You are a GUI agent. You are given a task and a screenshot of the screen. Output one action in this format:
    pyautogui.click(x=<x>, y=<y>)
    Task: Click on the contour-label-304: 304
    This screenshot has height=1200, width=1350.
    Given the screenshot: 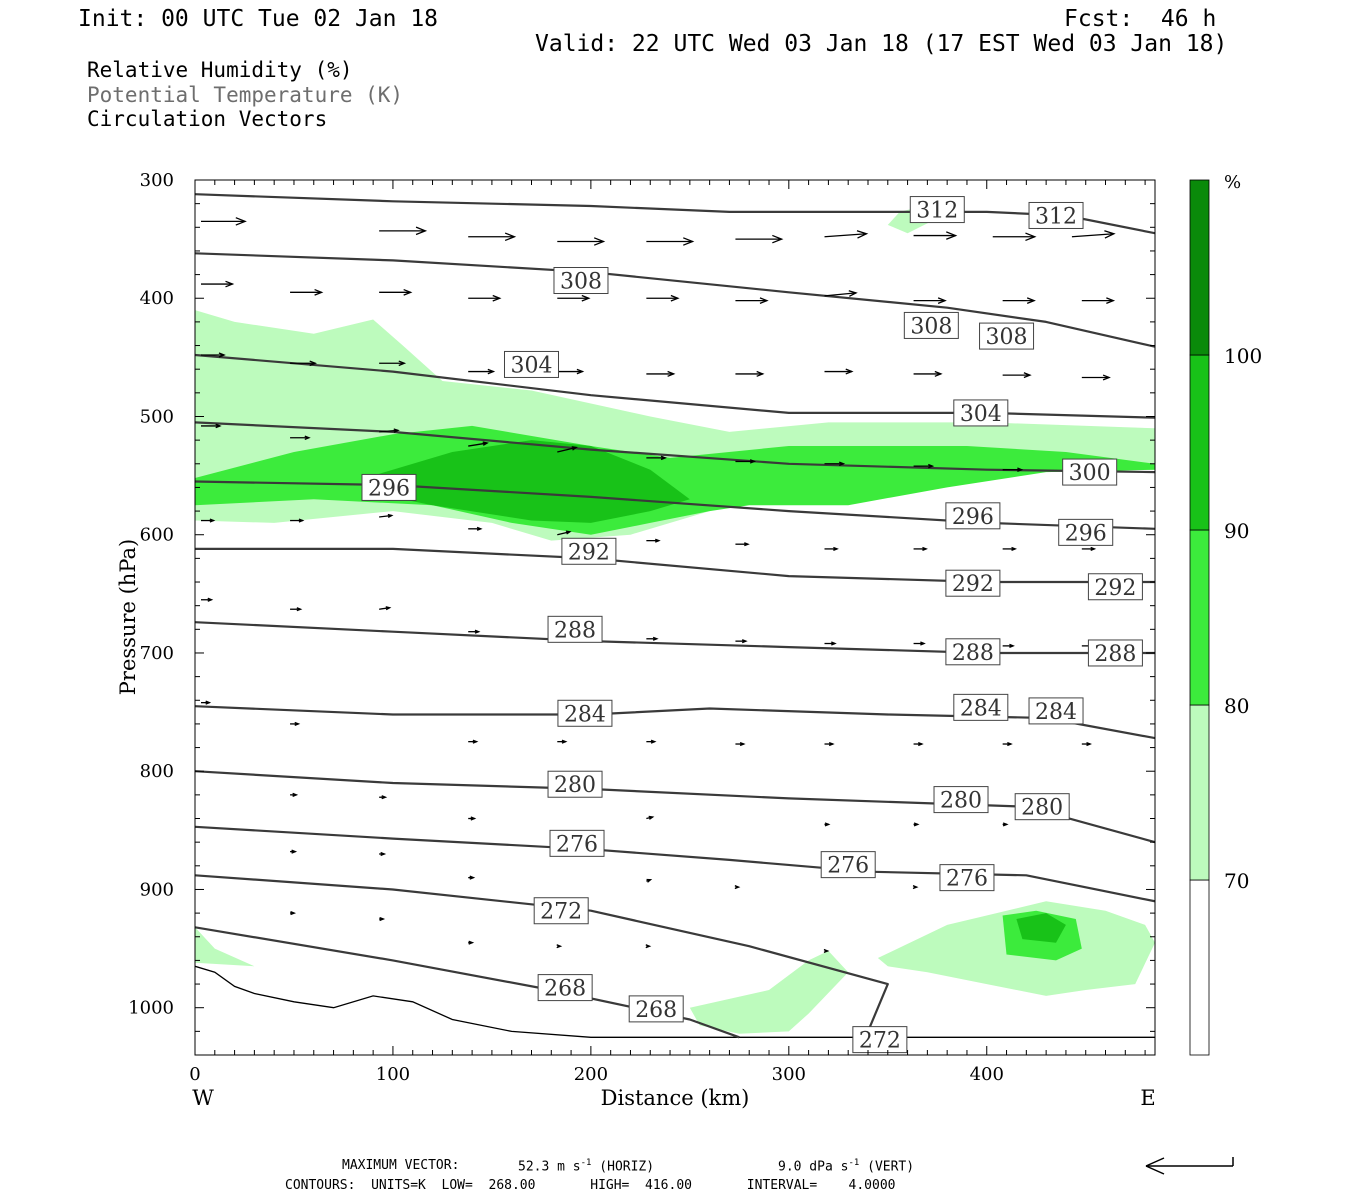 What is the action you would take?
    pyautogui.click(x=531, y=365)
    